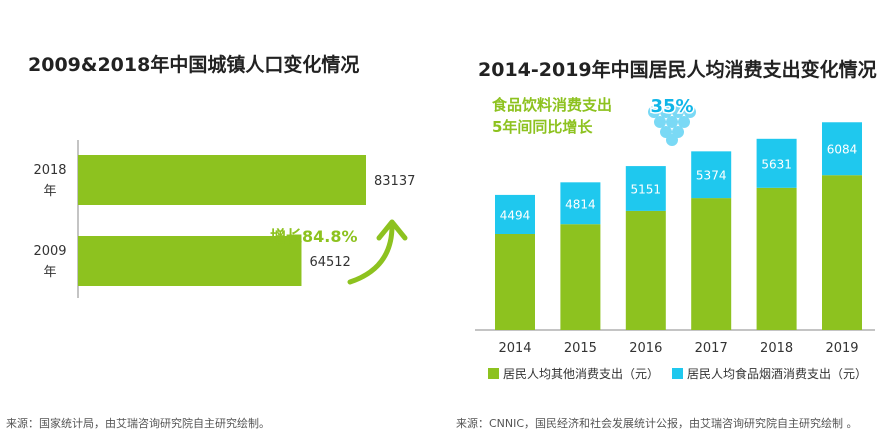 The image size is (885, 440). I want to click on data-label-2014: 4494, so click(515, 215).